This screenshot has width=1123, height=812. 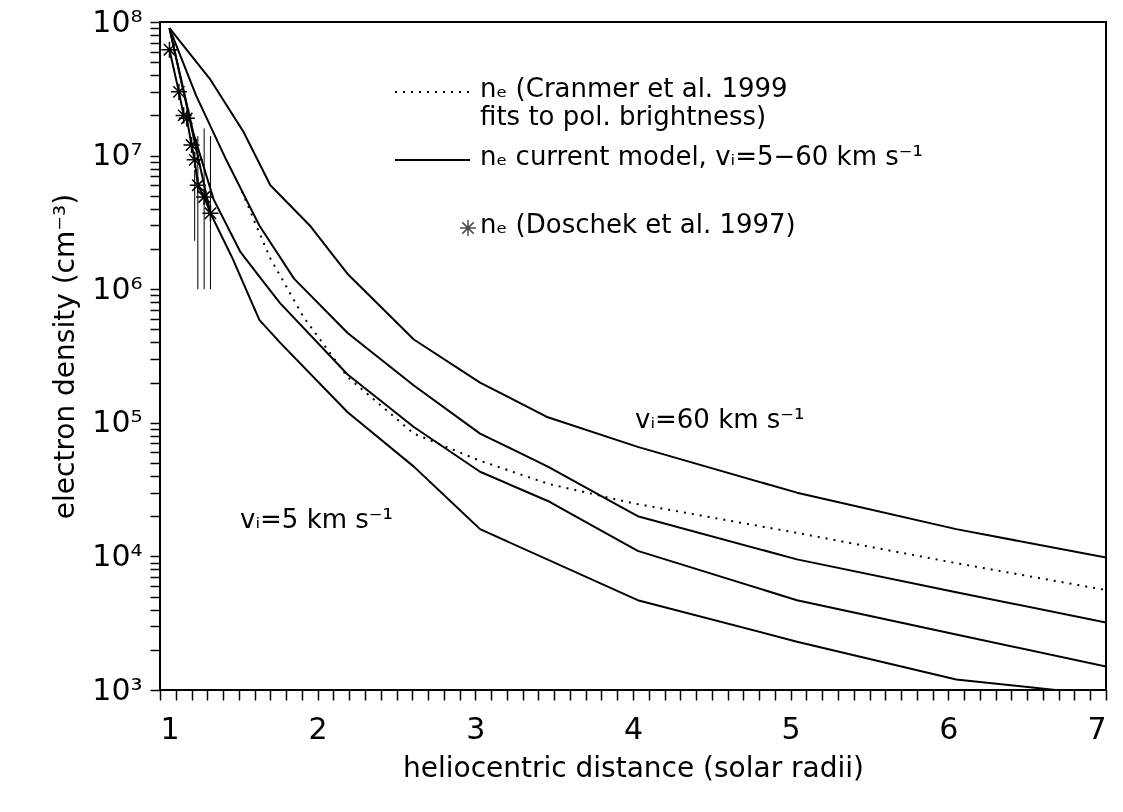 I want to click on x-tick-label: 7, so click(x=1097, y=728).